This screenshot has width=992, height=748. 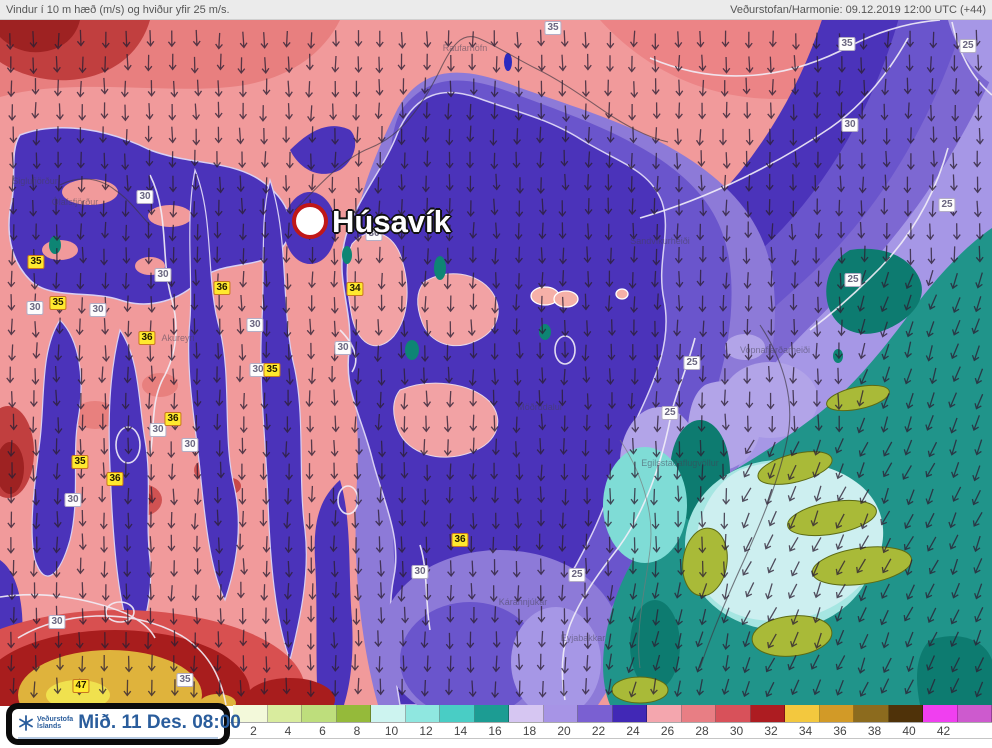 I want to click on legend-tick-value: 8, so click(x=357, y=731).